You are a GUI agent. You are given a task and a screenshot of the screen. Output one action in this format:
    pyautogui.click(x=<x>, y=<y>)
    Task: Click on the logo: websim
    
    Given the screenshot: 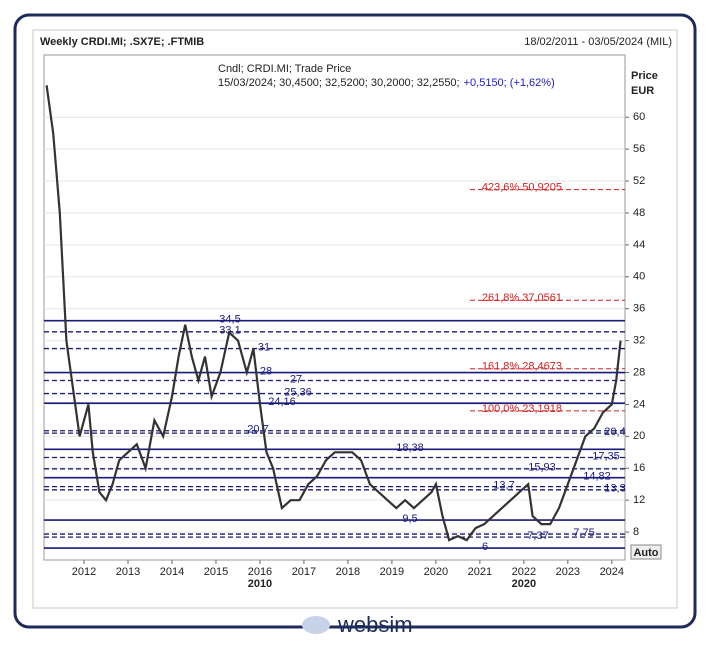 What is the action you would take?
    pyautogui.click(x=357, y=624)
    